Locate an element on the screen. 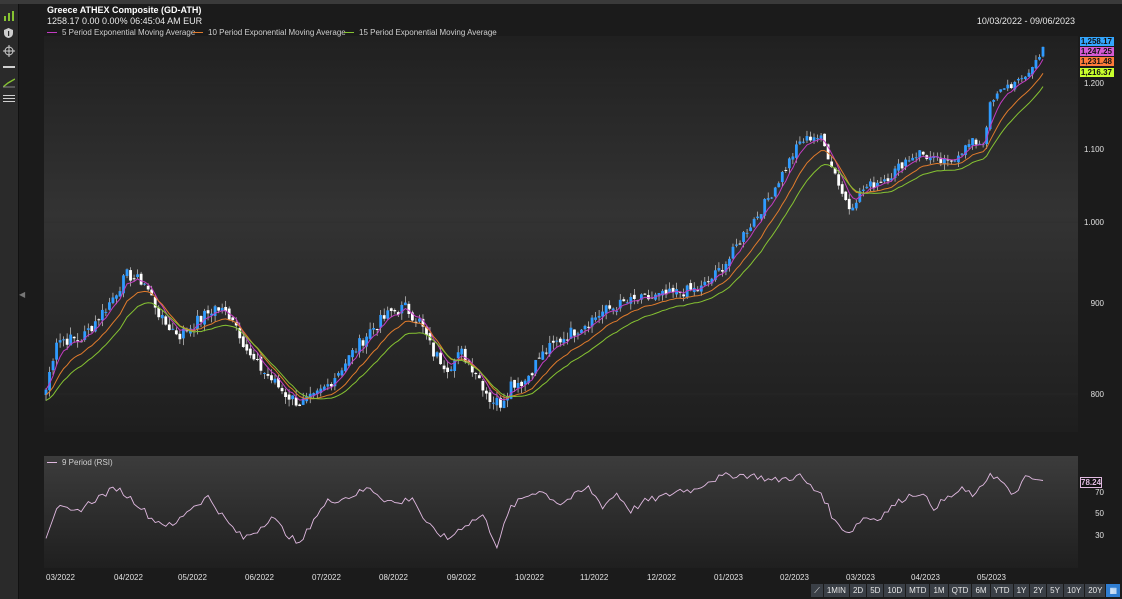 The image size is (1122, 599). shield-icon is located at coordinates (8, 33).